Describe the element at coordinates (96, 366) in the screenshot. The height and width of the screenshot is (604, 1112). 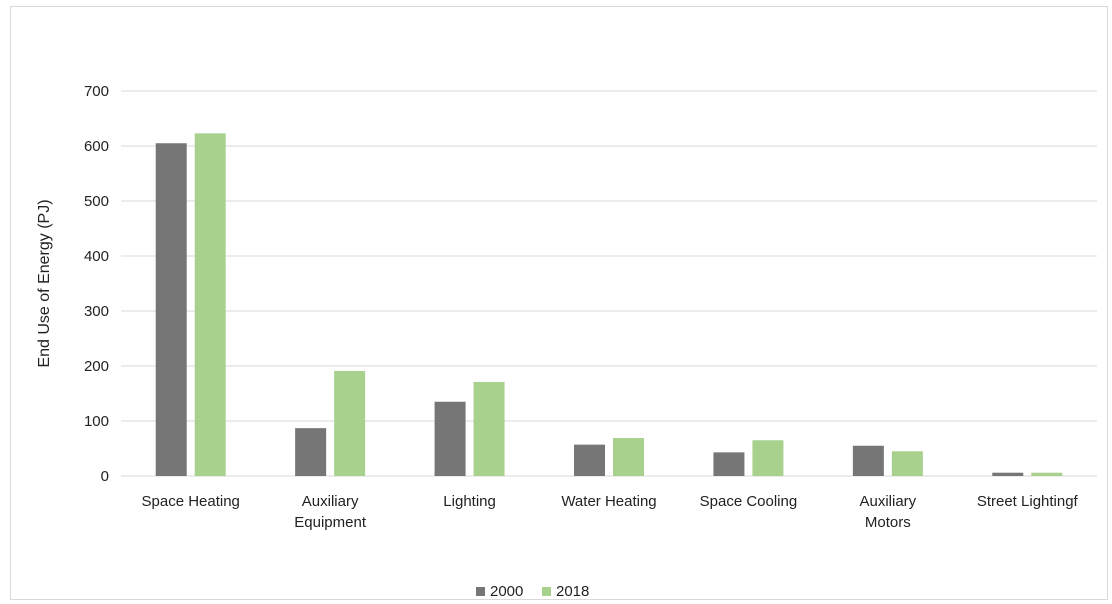
I see `y-tick-label: 200` at that location.